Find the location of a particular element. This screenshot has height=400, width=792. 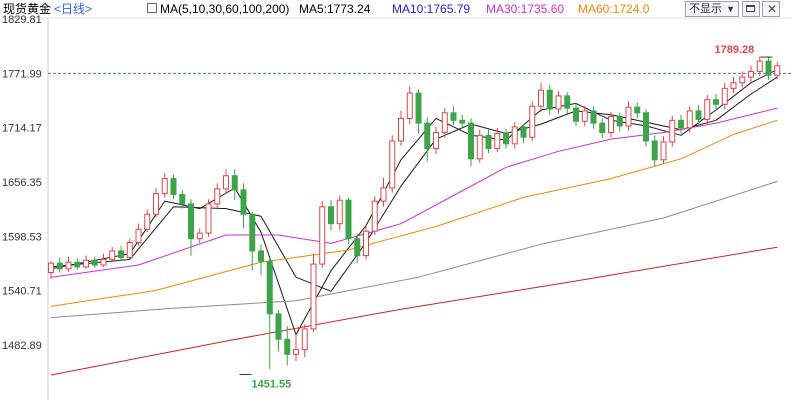

ma-settings-label: MA(5,10,30,60,100,200) is located at coordinates (225, 9).